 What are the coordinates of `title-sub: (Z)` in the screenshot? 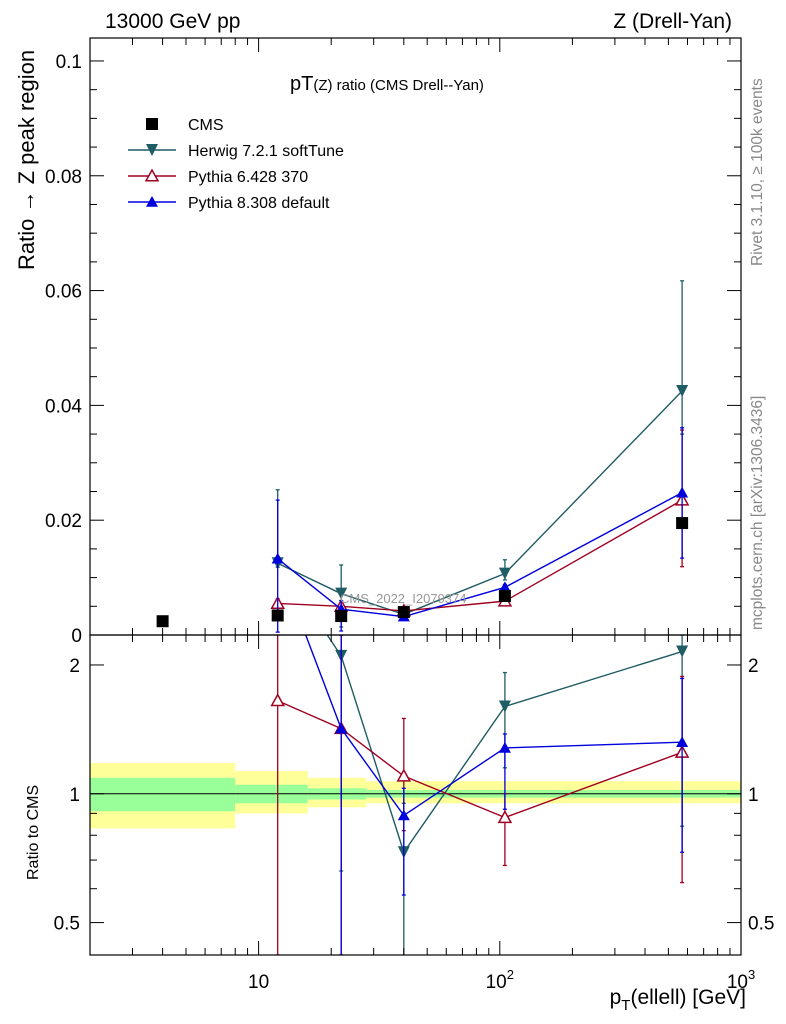 It's located at (322, 85).